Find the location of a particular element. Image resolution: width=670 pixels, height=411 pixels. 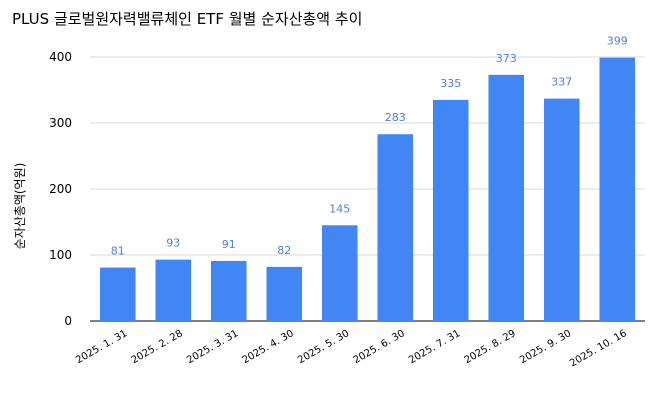

x-tick-label: 2025. 2. 28 is located at coordinates (157, 347).